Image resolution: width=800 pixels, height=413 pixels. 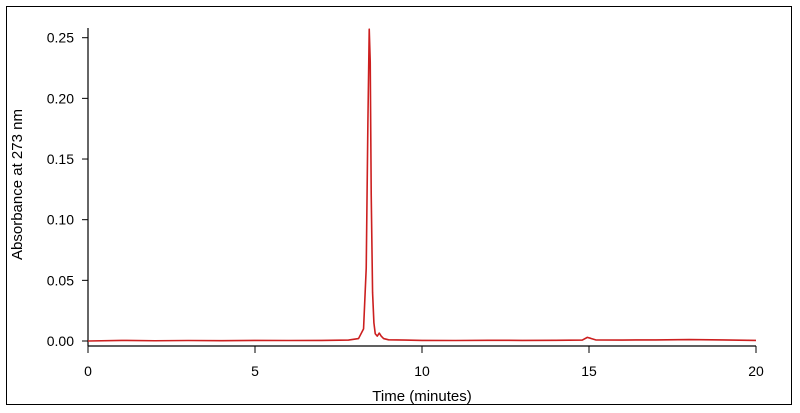 I want to click on x-tick-label: 5, so click(x=255, y=371).